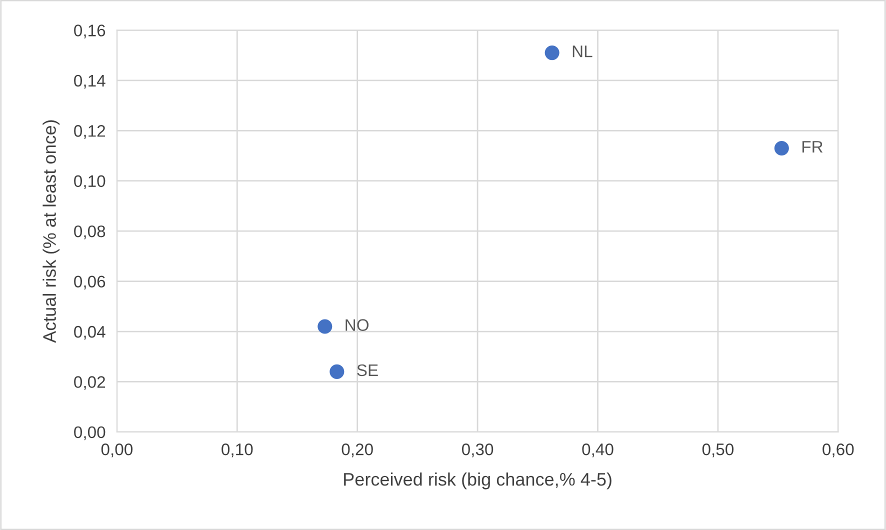  Describe the element at coordinates (90, 232) in the screenshot. I see `y-tick-label: 0,08` at that location.